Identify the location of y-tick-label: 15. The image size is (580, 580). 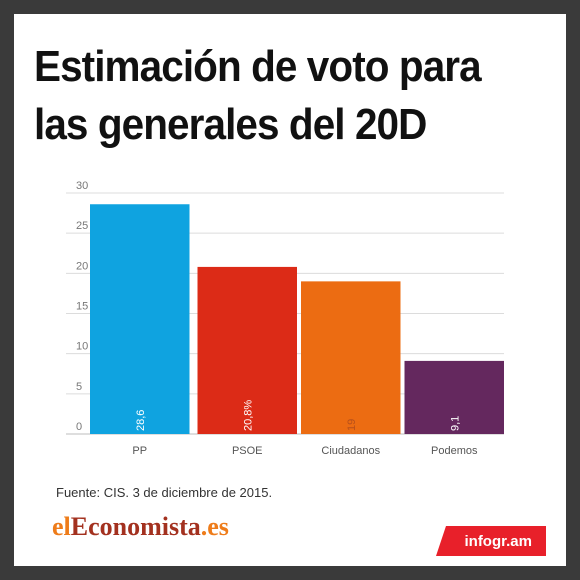
(82, 307).